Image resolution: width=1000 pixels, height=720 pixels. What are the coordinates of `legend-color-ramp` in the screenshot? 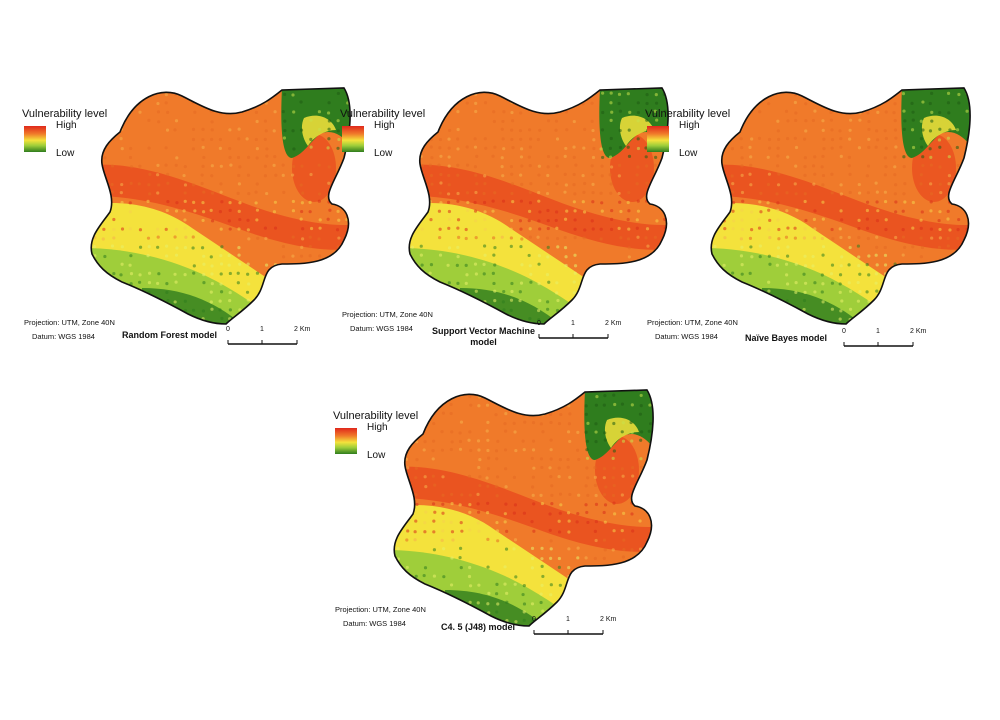 It's located at (346, 441).